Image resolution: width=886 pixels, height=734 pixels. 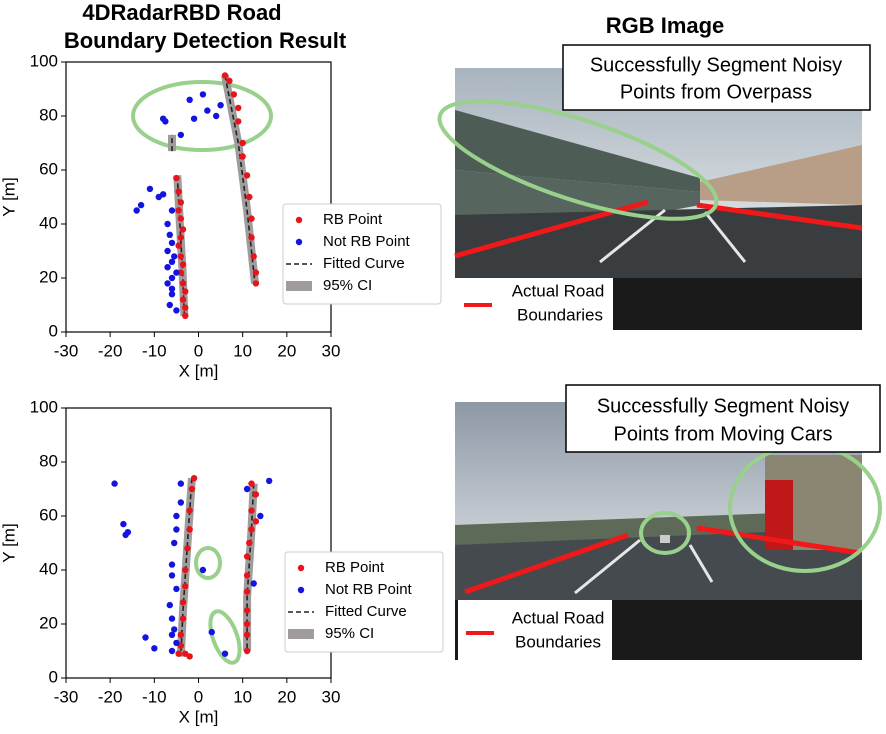 What do you see at coordinates (199, 716) in the screenshot?
I see `x-axis-label: X [m]` at bounding box center [199, 716].